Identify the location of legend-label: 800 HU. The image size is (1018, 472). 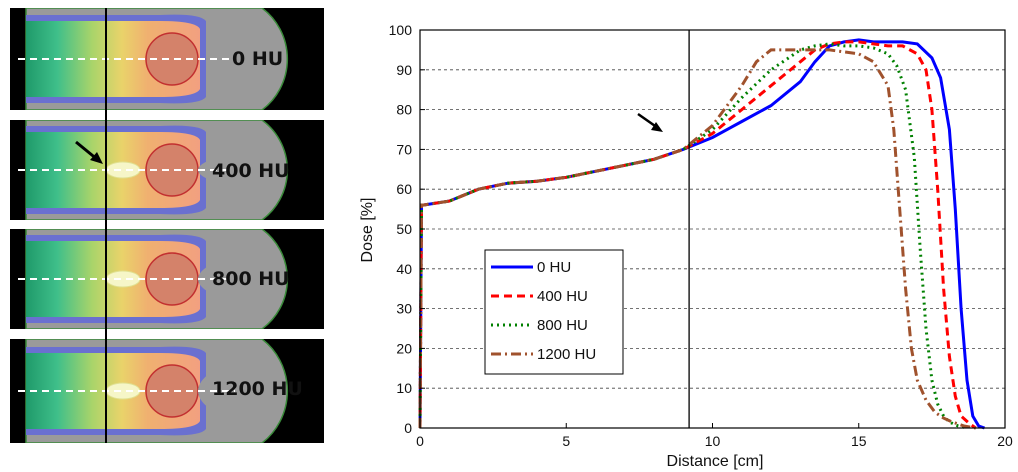
(562, 325).